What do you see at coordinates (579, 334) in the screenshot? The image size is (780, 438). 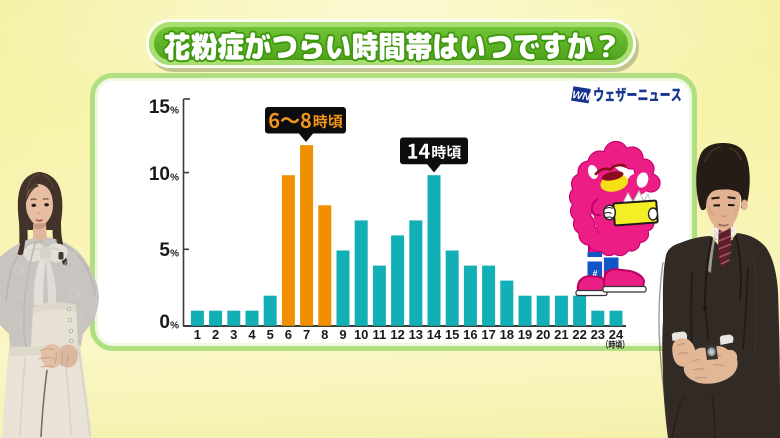 I see `svg-text: 22` at bounding box center [579, 334].